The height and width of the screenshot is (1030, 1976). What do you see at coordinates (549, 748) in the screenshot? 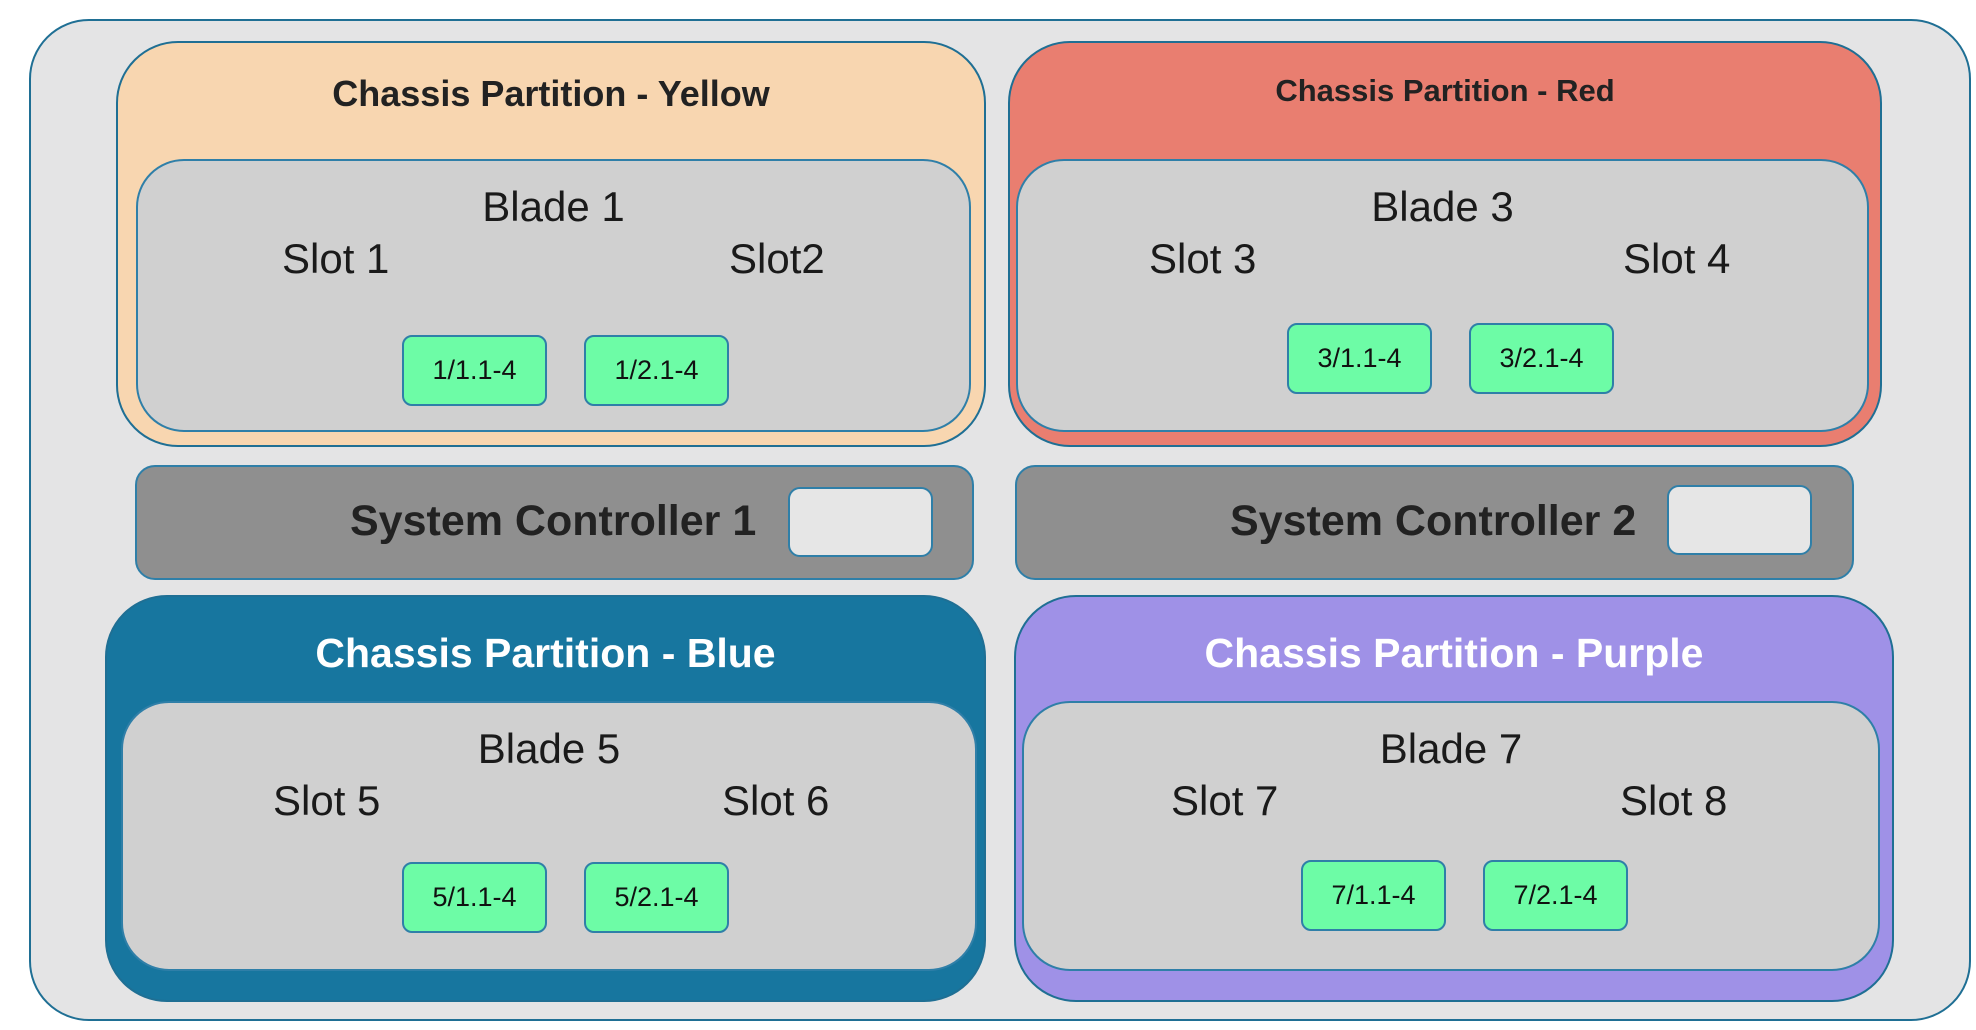
I see `blade-label: Blade 5` at bounding box center [549, 748].